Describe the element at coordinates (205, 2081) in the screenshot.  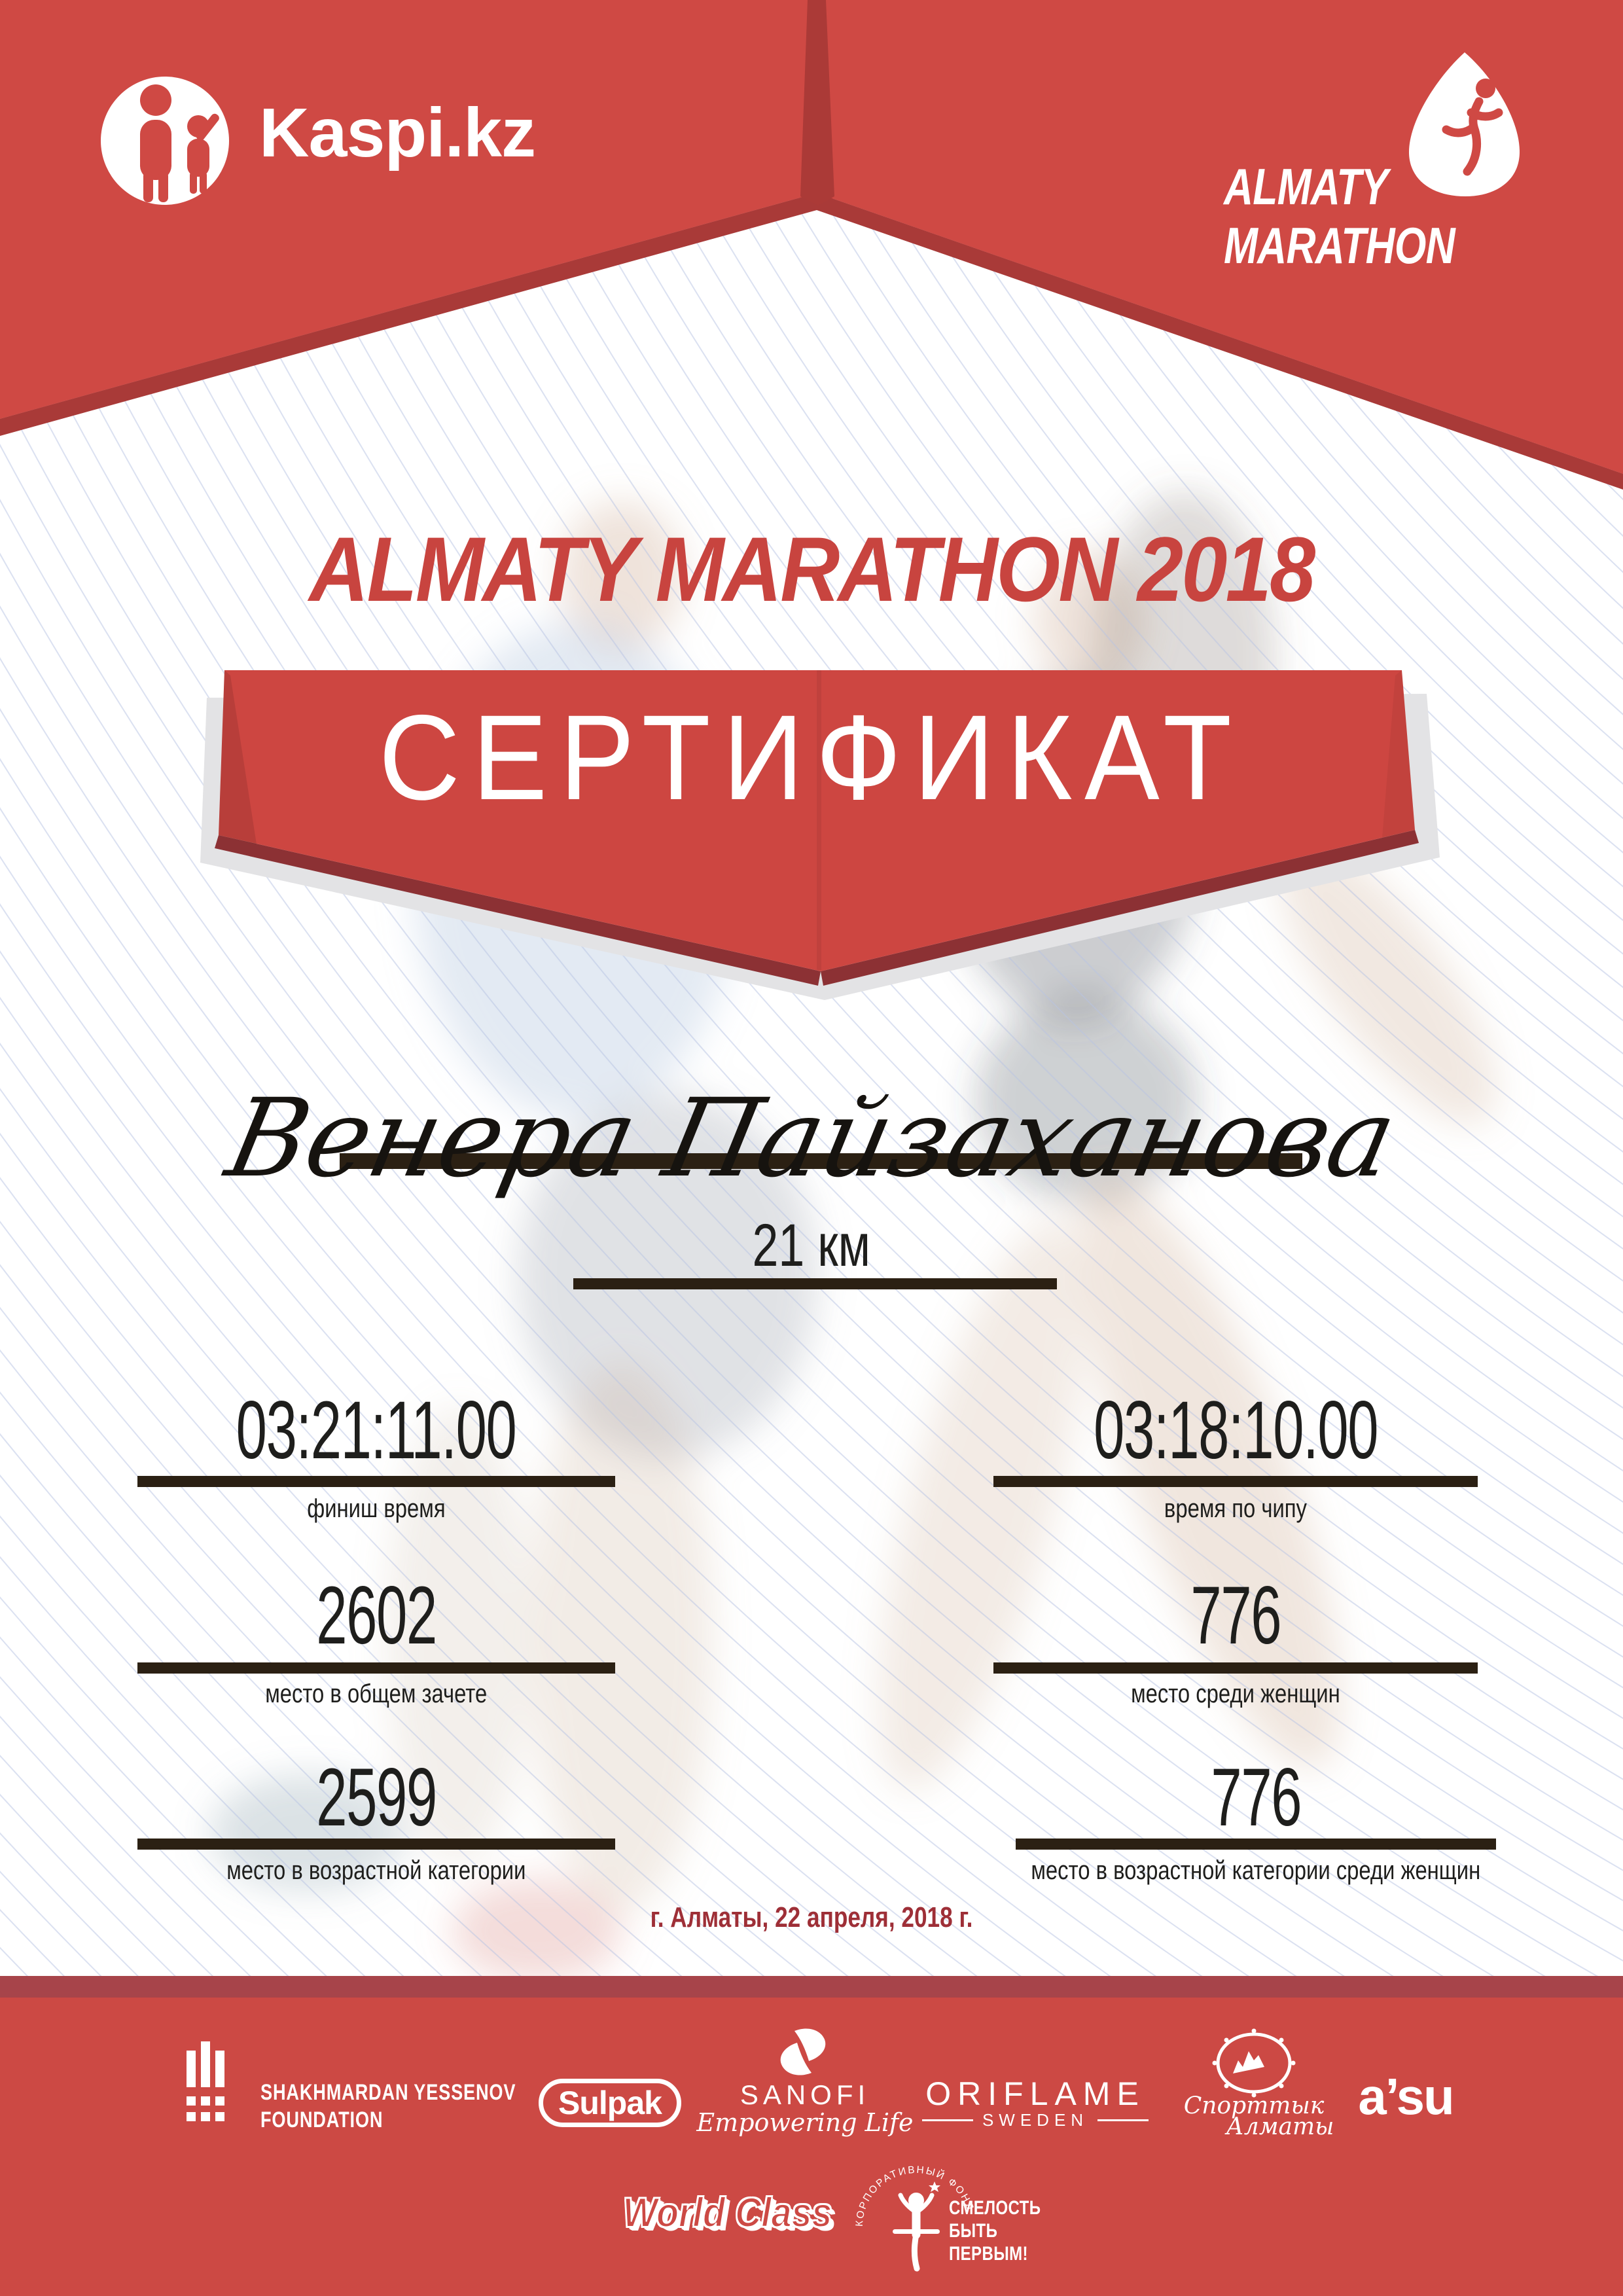
I see `yessenov-foundation-icon` at that location.